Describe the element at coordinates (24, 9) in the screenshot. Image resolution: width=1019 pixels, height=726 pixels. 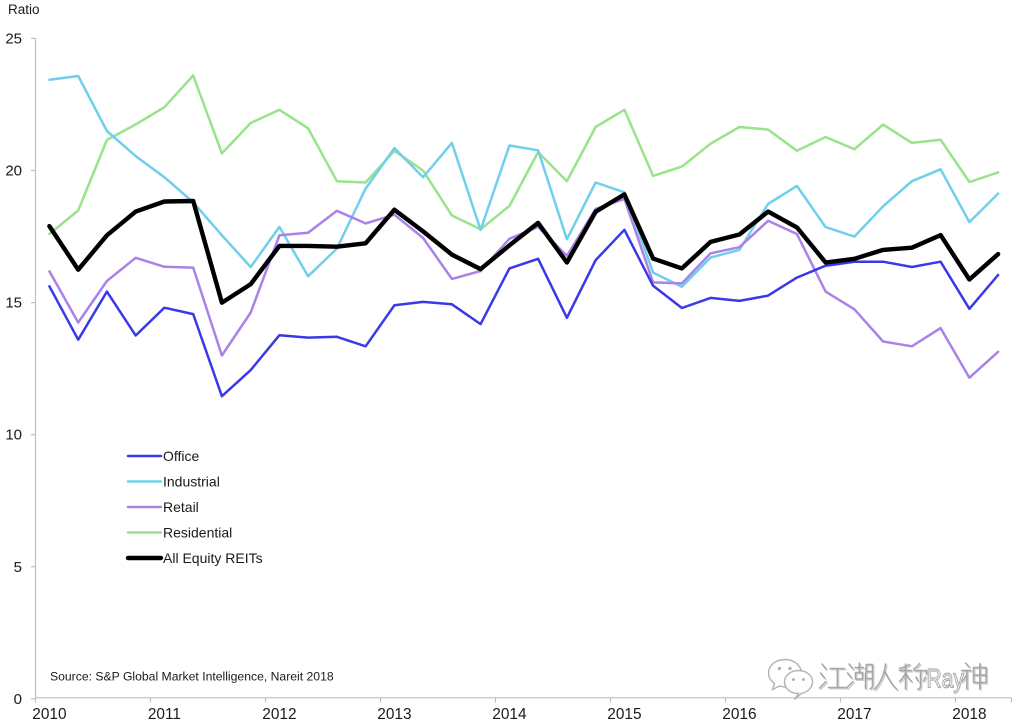
I see `svg-text: Ratio` at that location.